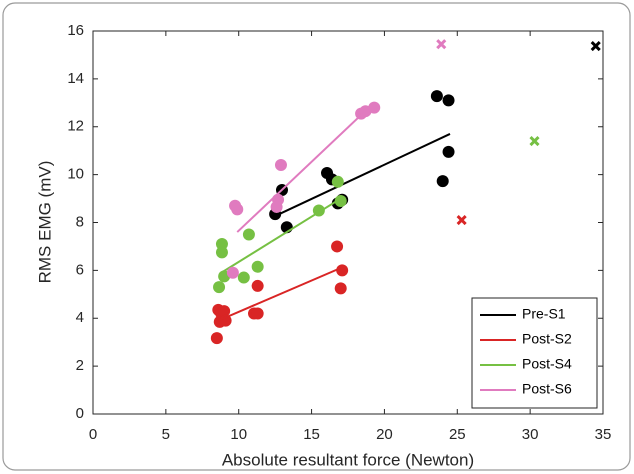 This screenshot has height=474, width=634. I want to click on x-tick-label: 35, so click(603, 434).